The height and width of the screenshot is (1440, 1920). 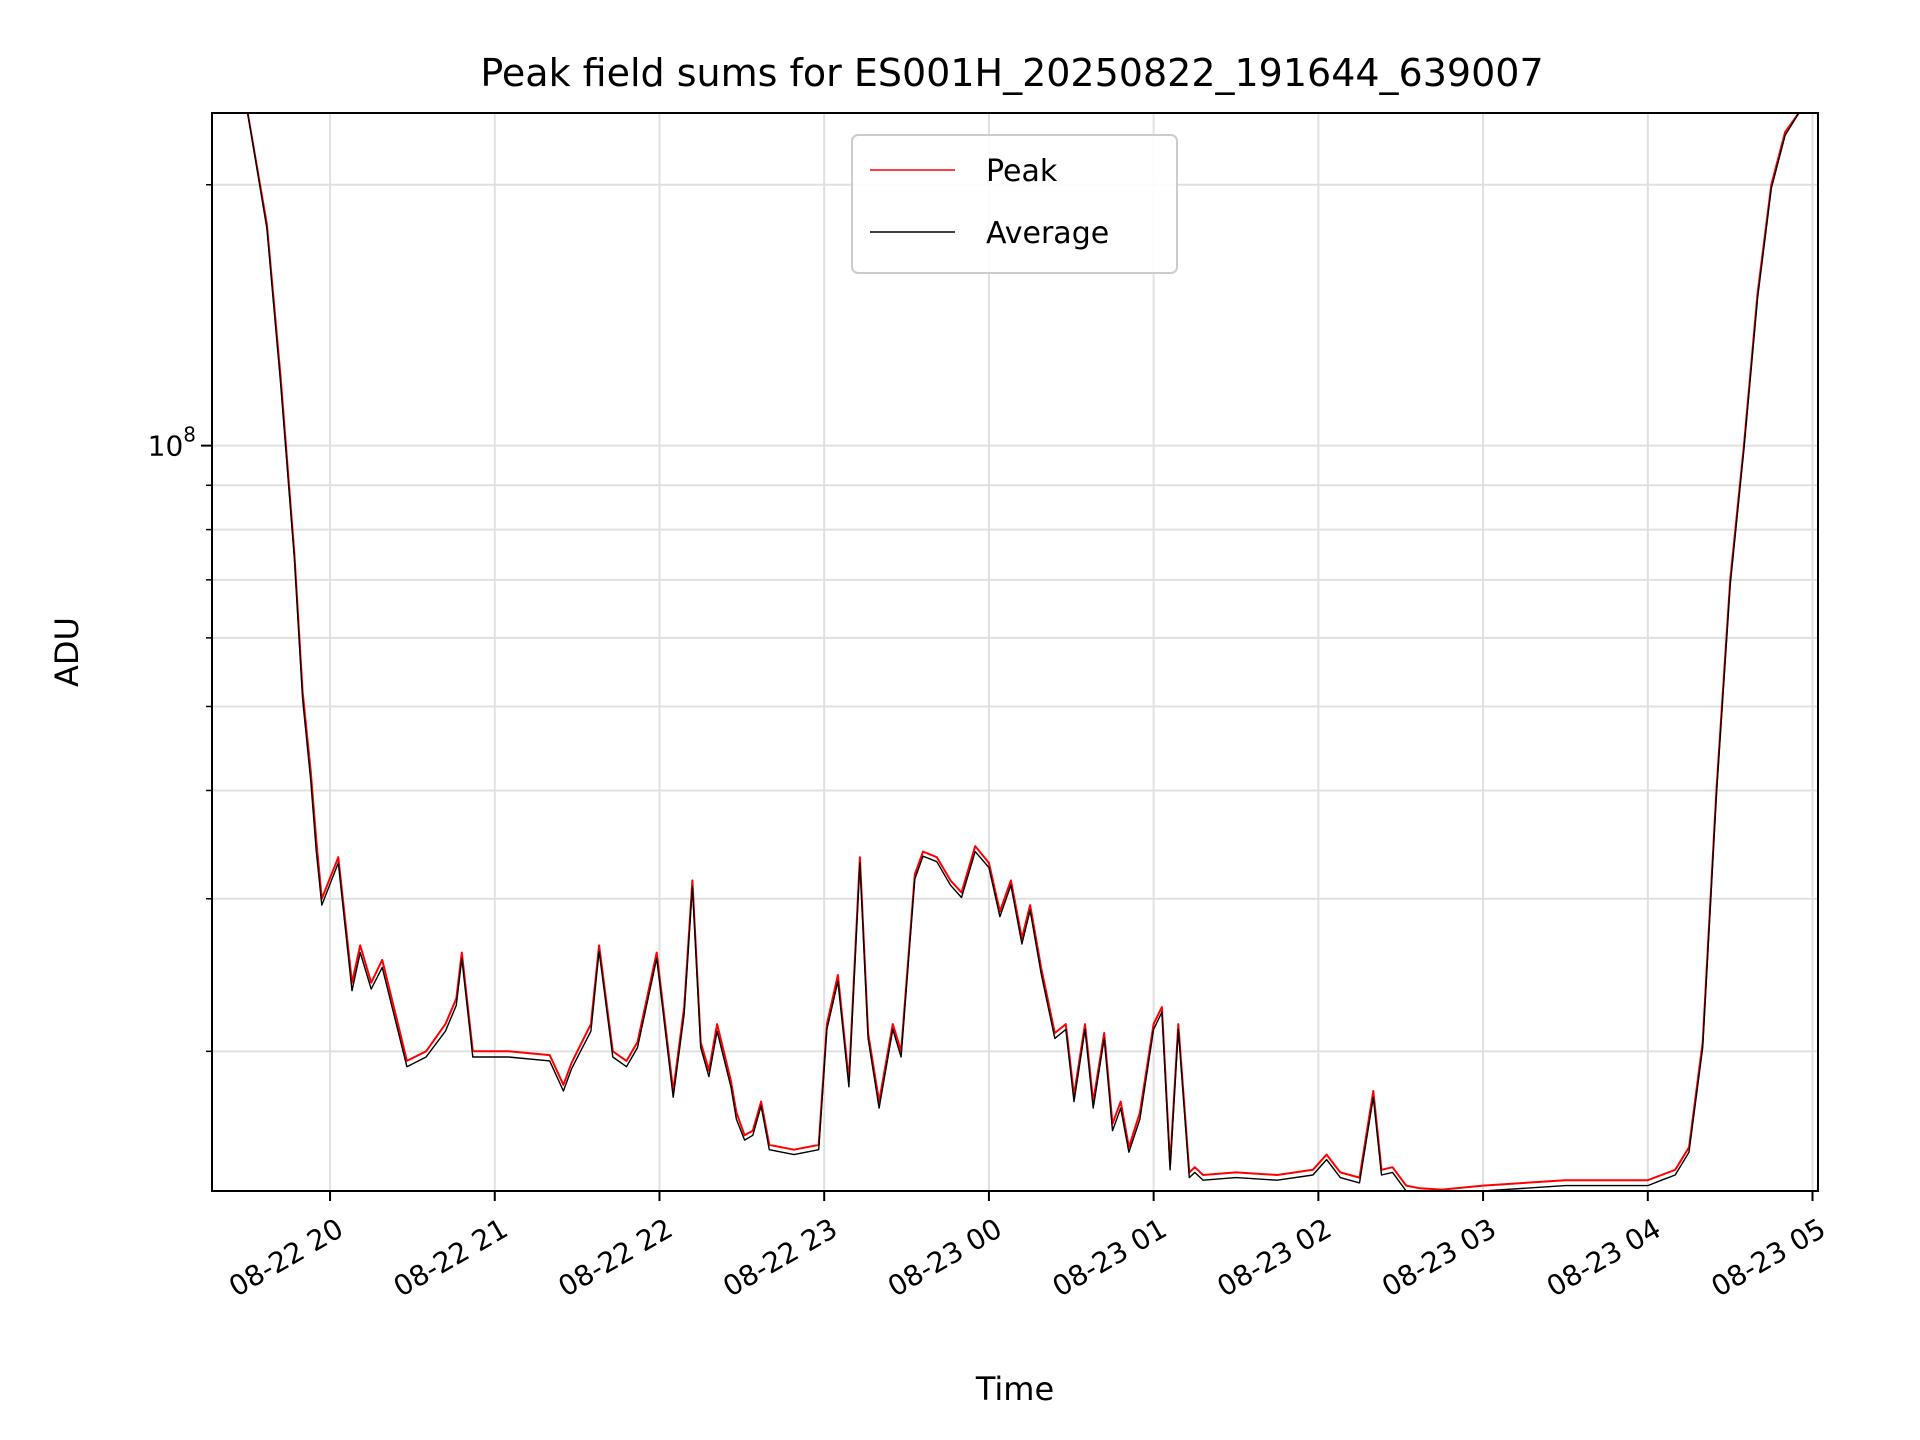 I want to click on y-axis-label: ADU, so click(x=67, y=652).